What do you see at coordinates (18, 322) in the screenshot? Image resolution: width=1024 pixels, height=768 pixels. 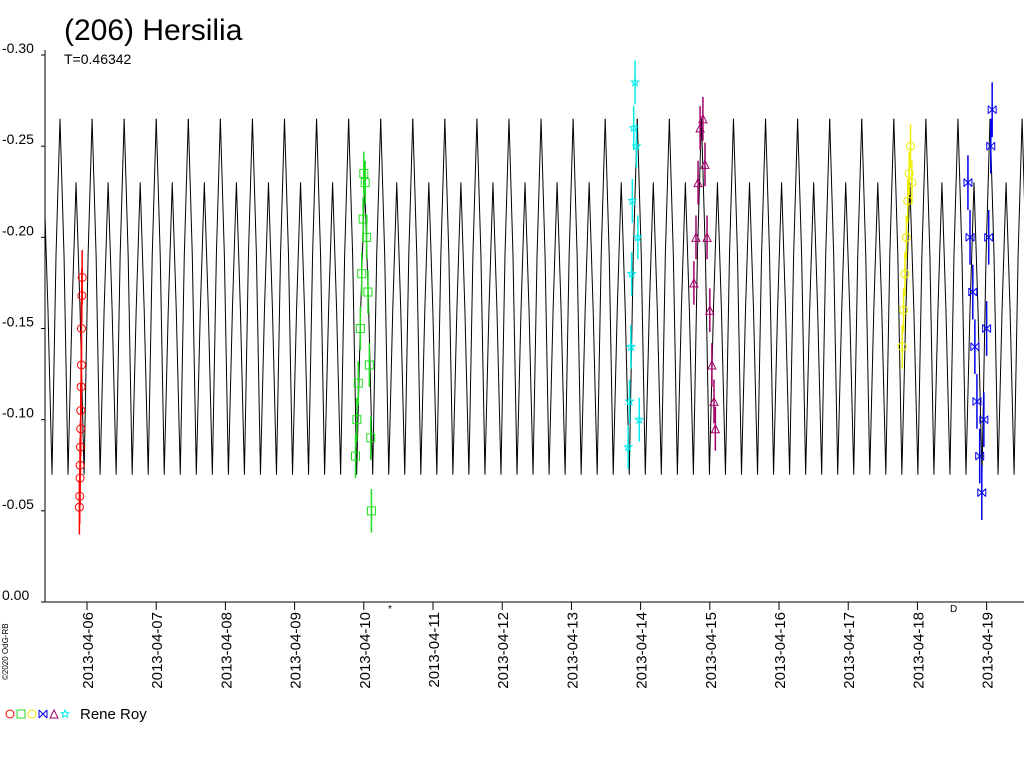 I see `y-tick-label: -0.15` at bounding box center [18, 322].